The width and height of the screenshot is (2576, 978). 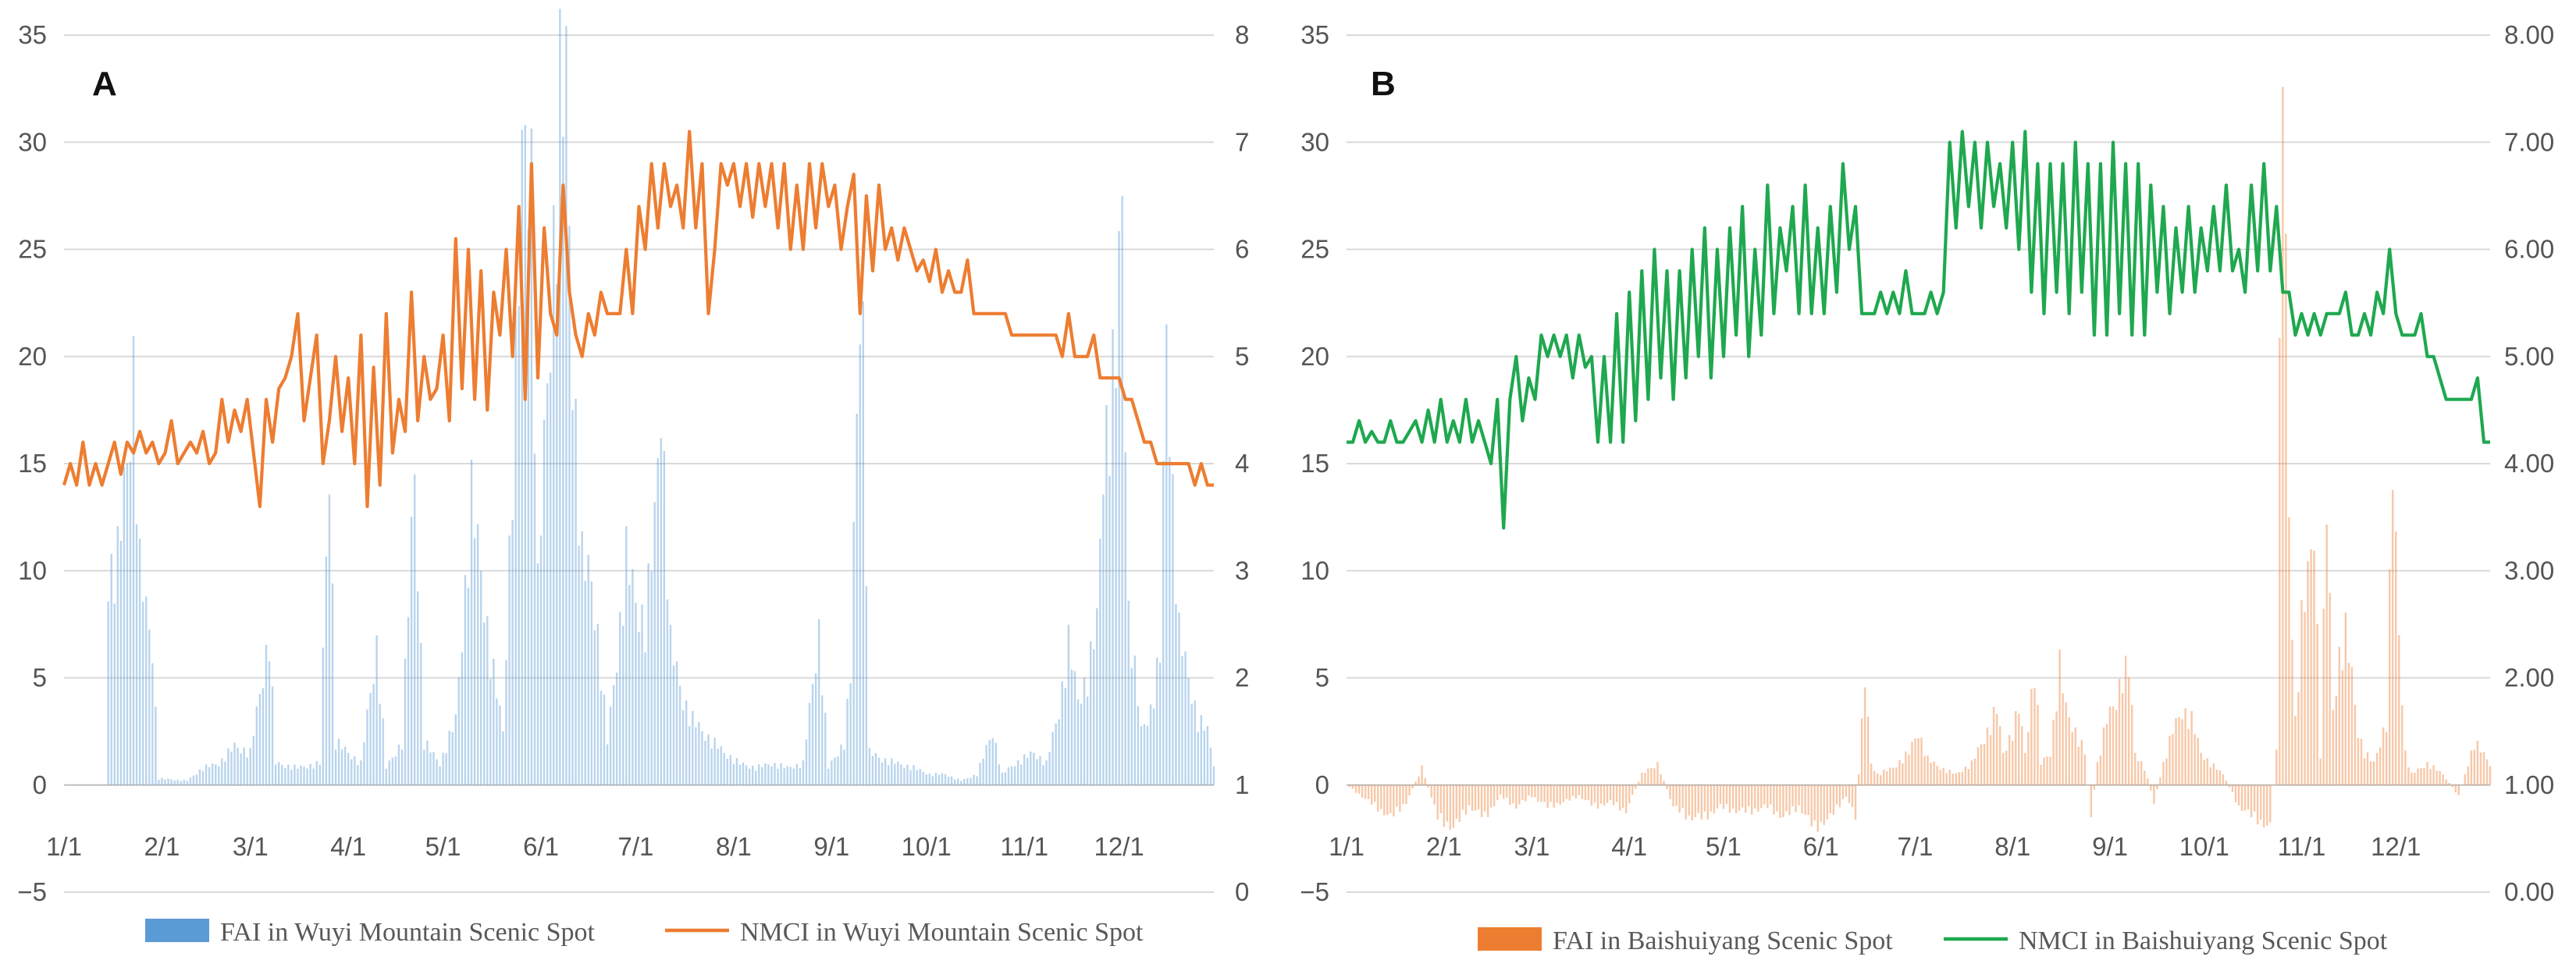 What do you see at coordinates (942, 933) in the screenshot?
I see `legend-line-label: NMCI in Wuyi Mountain Scenic Spot` at bounding box center [942, 933].